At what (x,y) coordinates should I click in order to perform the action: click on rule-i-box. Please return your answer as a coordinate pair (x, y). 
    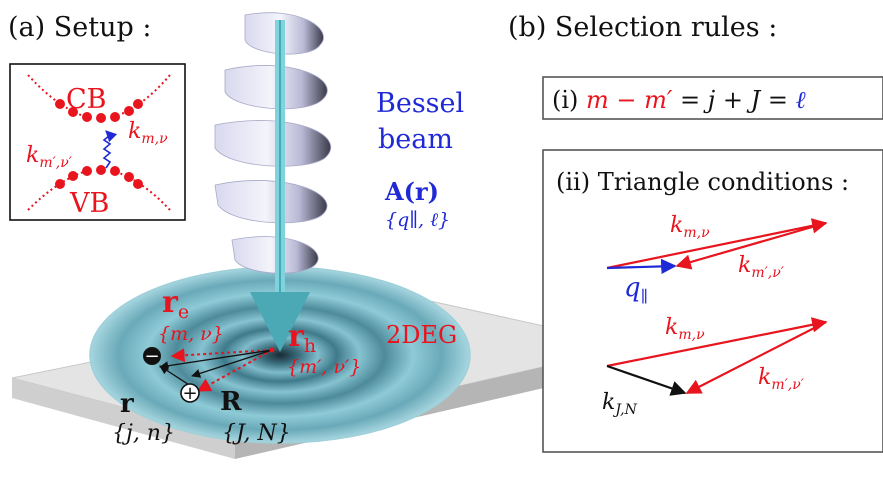
    Looking at the image, I should click on (712, 98).